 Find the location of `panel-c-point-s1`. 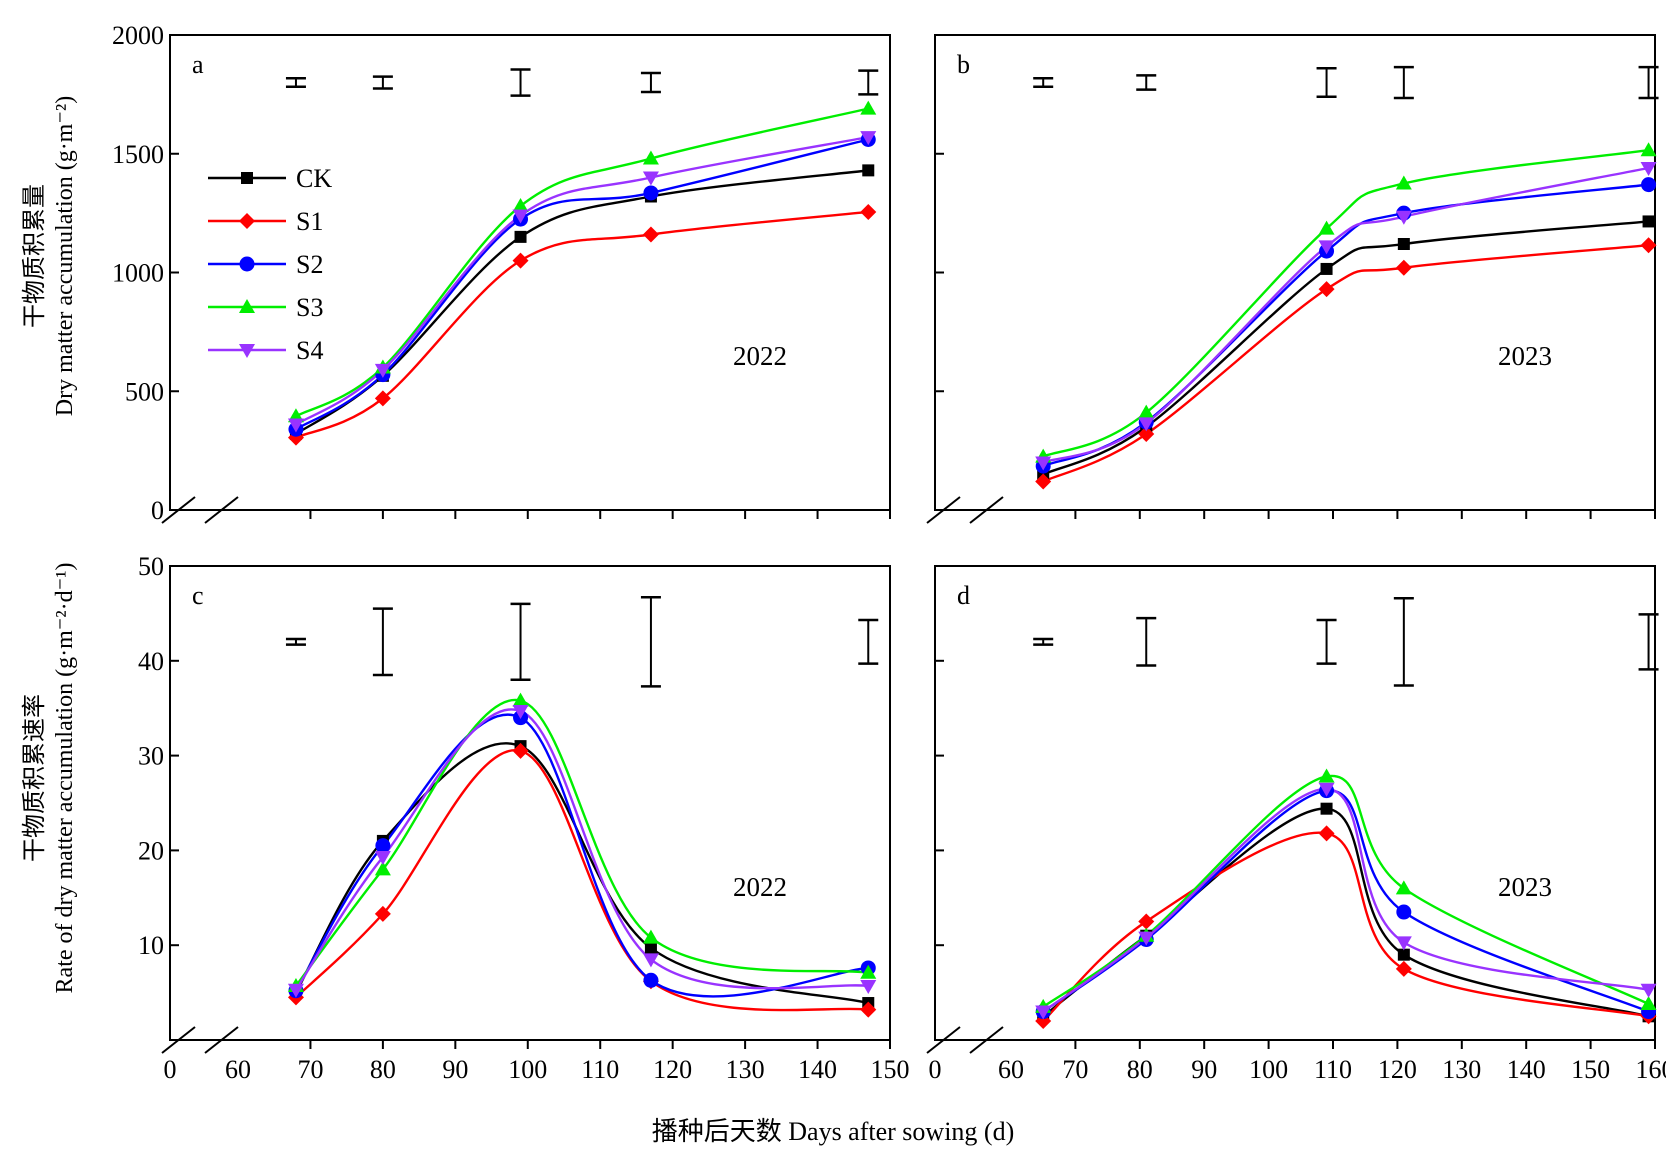

panel-c-point-s1 is located at coordinates (520, 750).